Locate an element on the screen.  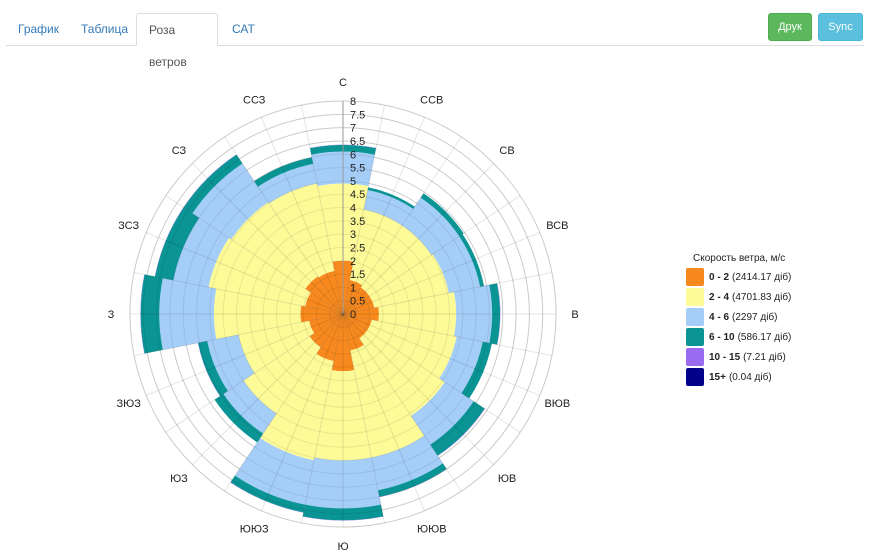
legend-item: 15+ (0.04 діб) is located at coordinates (738, 377).